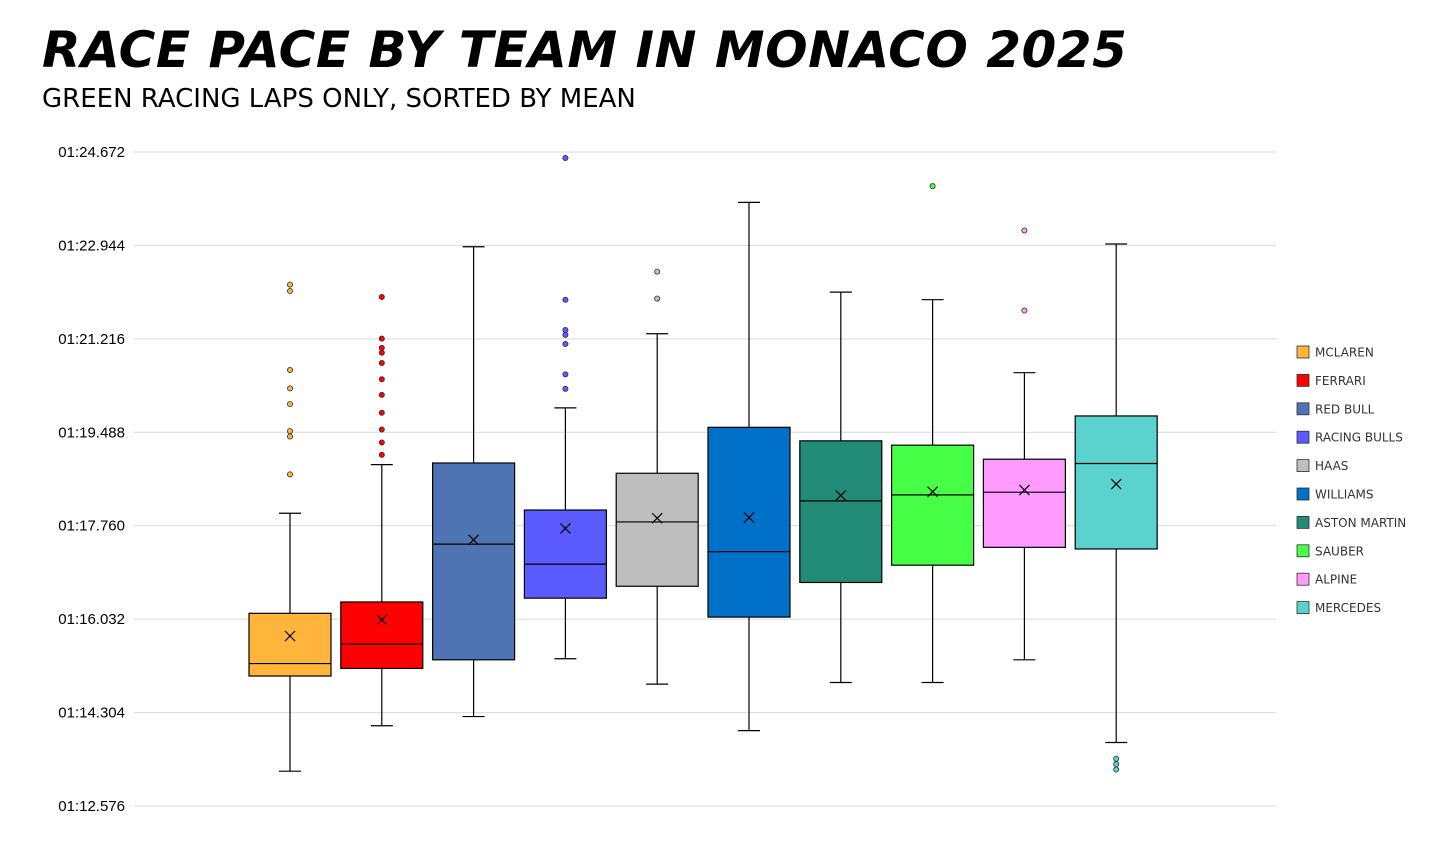 The height and width of the screenshot is (849, 1456). I want to click on box-williams, so click(749, 466).